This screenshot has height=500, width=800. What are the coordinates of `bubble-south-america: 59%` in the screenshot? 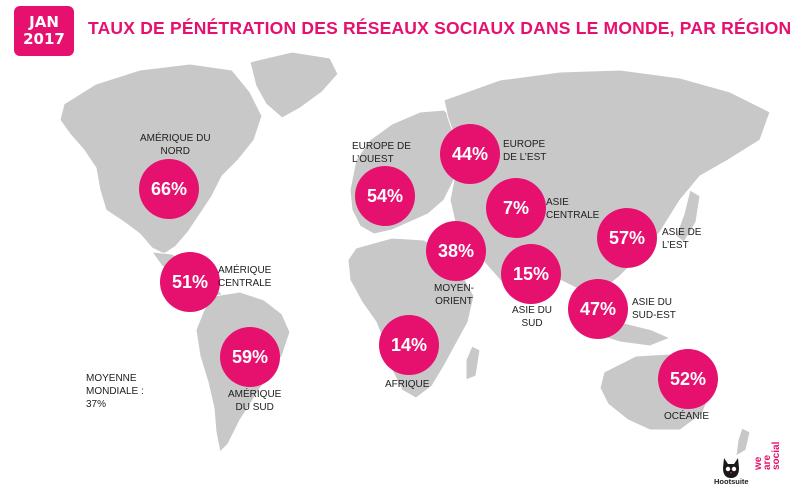 It's located at (250, 357).